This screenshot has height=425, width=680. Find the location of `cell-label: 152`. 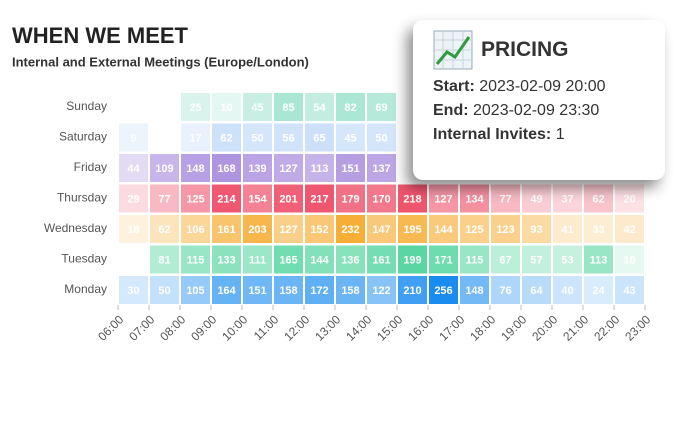

cell-label: 152 is located at coordinates (319, 230).